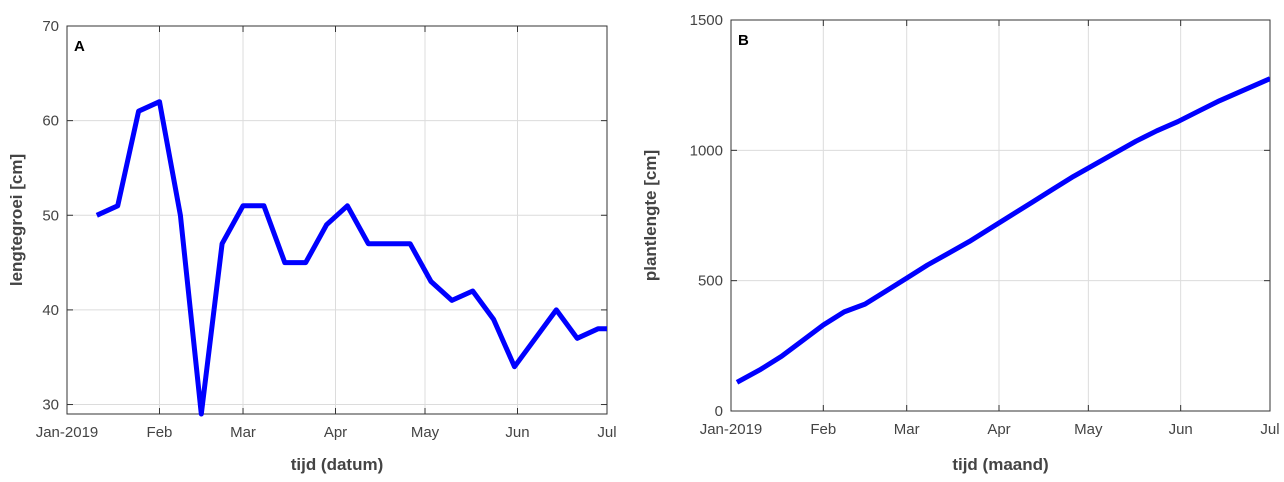 This screenshot has width=1284, height=482. I want to click on y-axis-label: lengtegroei [cm], so click(16, 220).